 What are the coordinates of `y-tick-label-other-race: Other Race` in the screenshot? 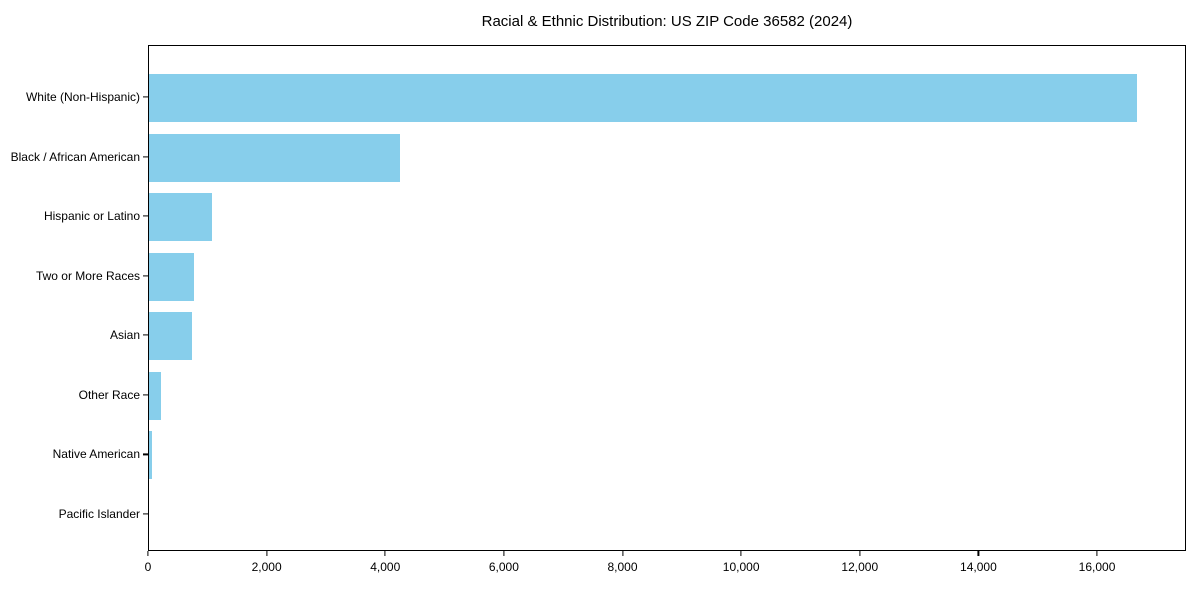 It's located at (109, 394).